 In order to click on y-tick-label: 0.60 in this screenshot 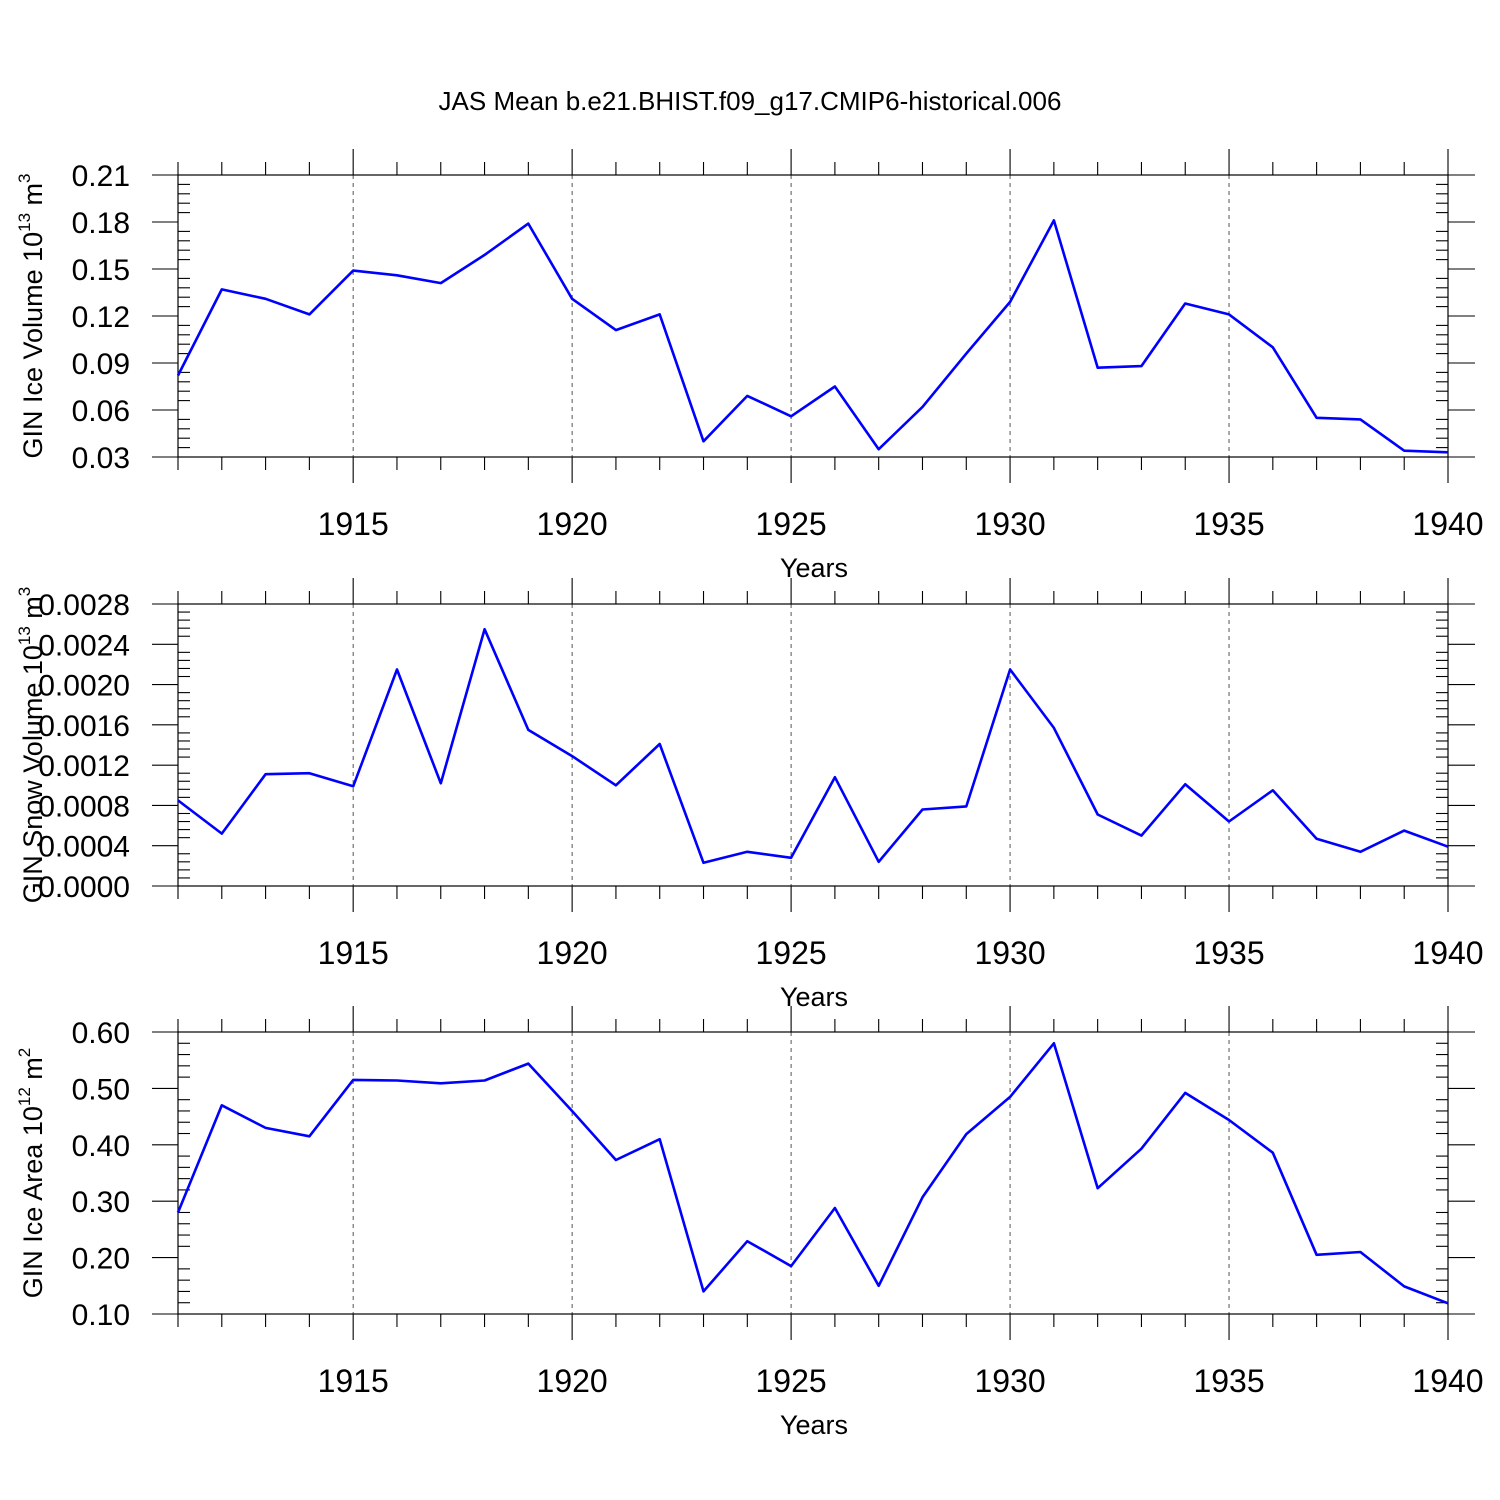, I will do `click(101, 1033)`.